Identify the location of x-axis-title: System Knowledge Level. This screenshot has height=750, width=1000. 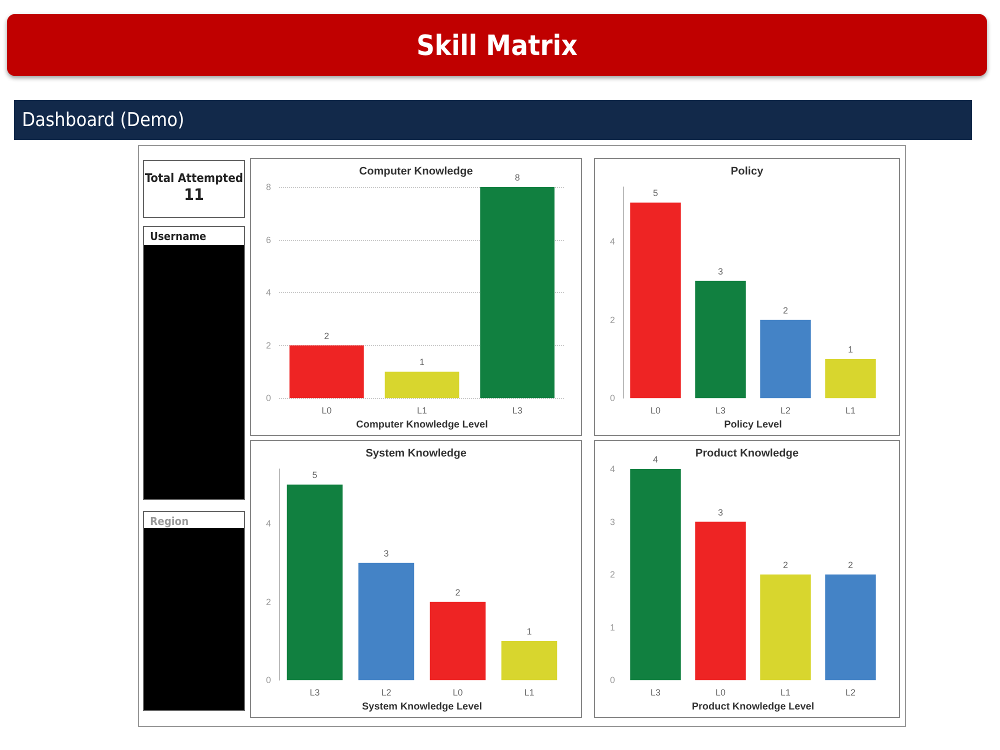
(422, 707).